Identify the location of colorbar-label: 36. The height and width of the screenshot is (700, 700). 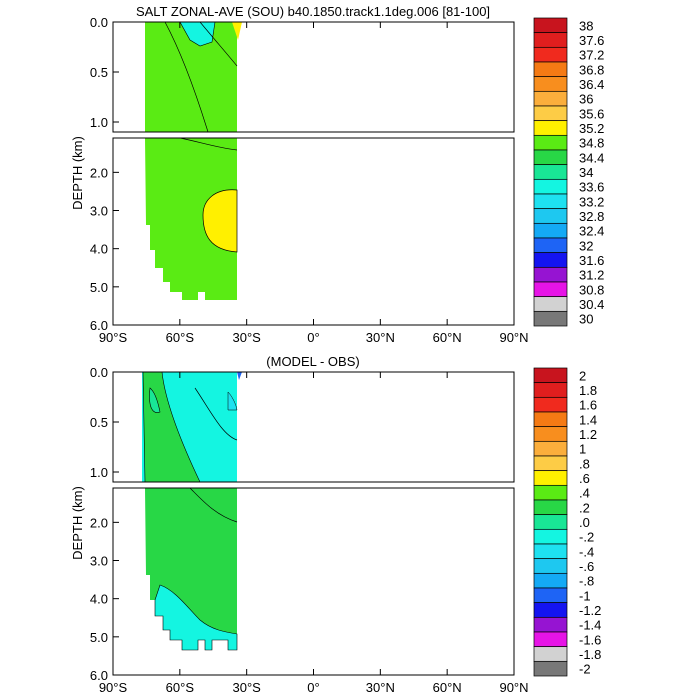
(586, 99).